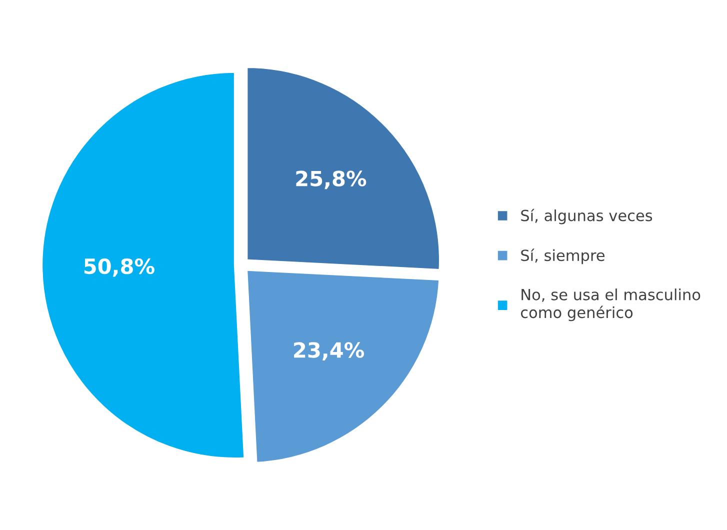 This screenshot has width=727, height=530. What do you see at coordinates (331, 180) in the screenshot?
I see `data-label: 25,8%` at bounding box center [331, 180].